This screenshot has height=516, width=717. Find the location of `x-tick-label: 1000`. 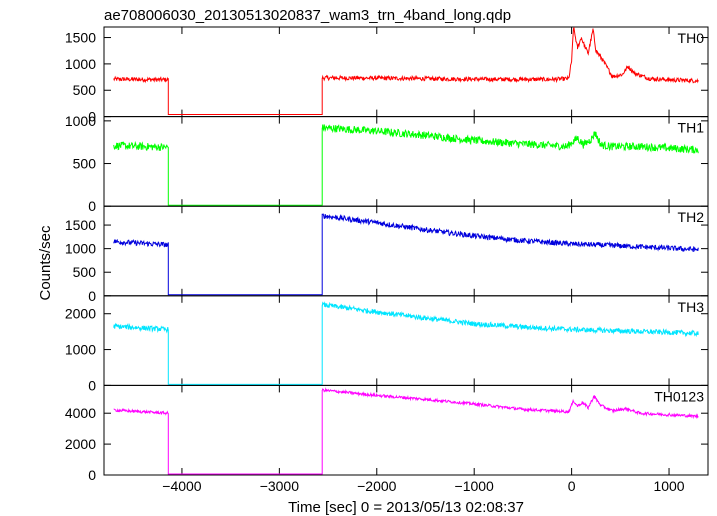

x-tick-label: 1000 is located at coordinates (668, 486).